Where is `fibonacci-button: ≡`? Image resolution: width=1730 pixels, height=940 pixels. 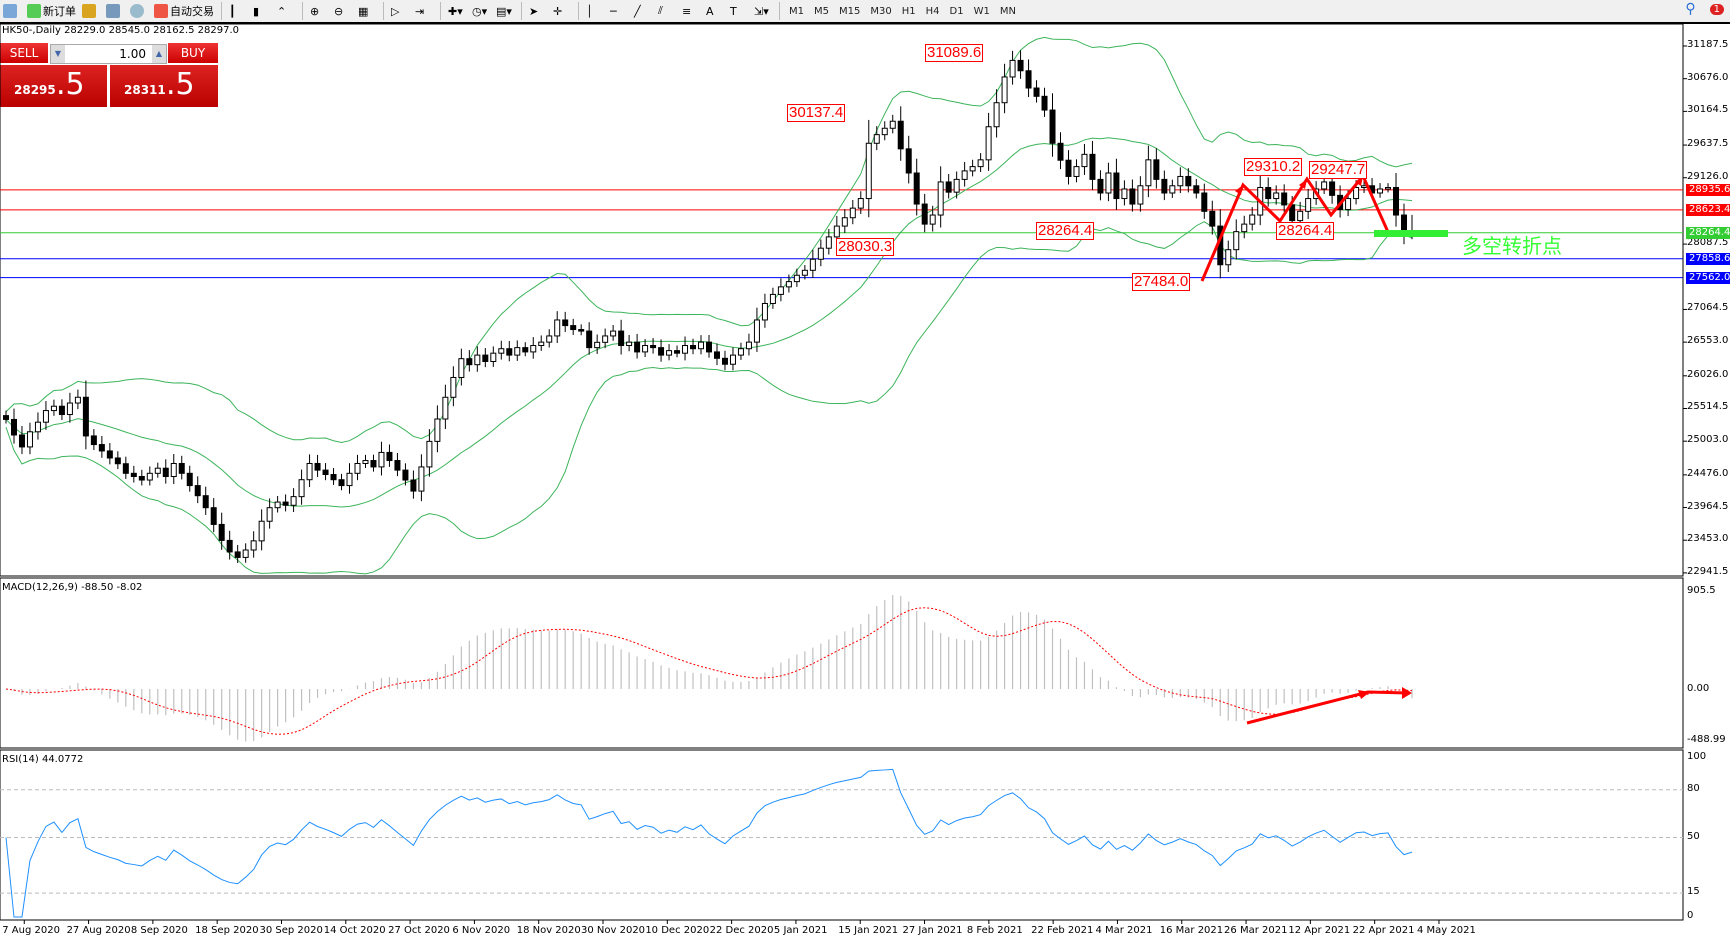 fibonacci-button: ≡ is located at coordinates (687, 11).